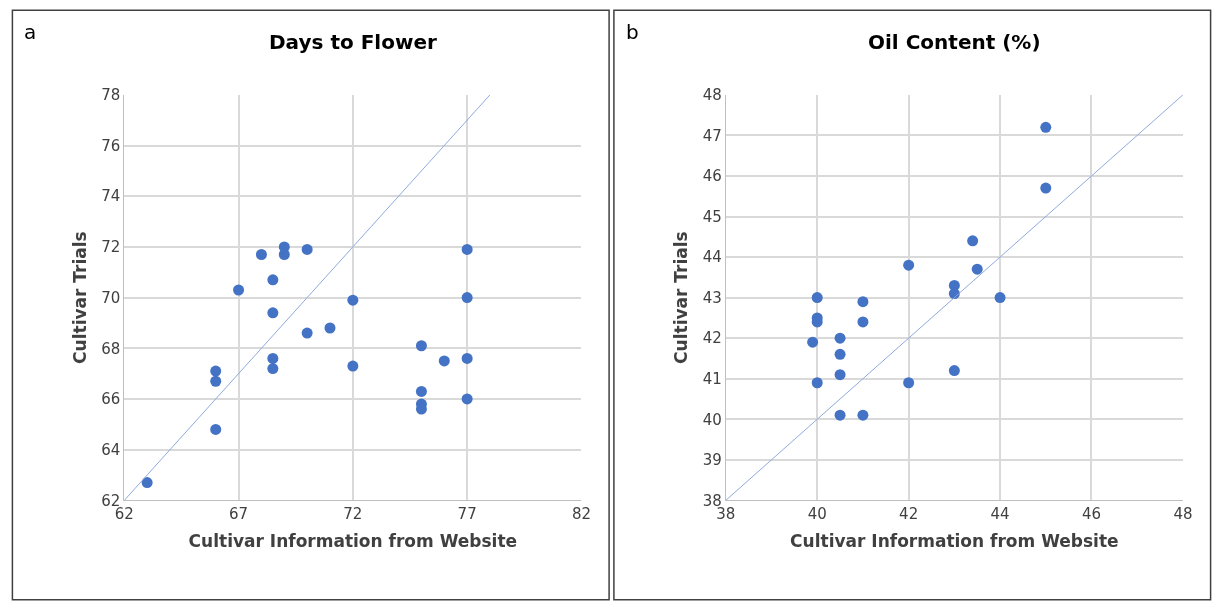  I want to click on y-tick-label: 68, so click(111, 348).